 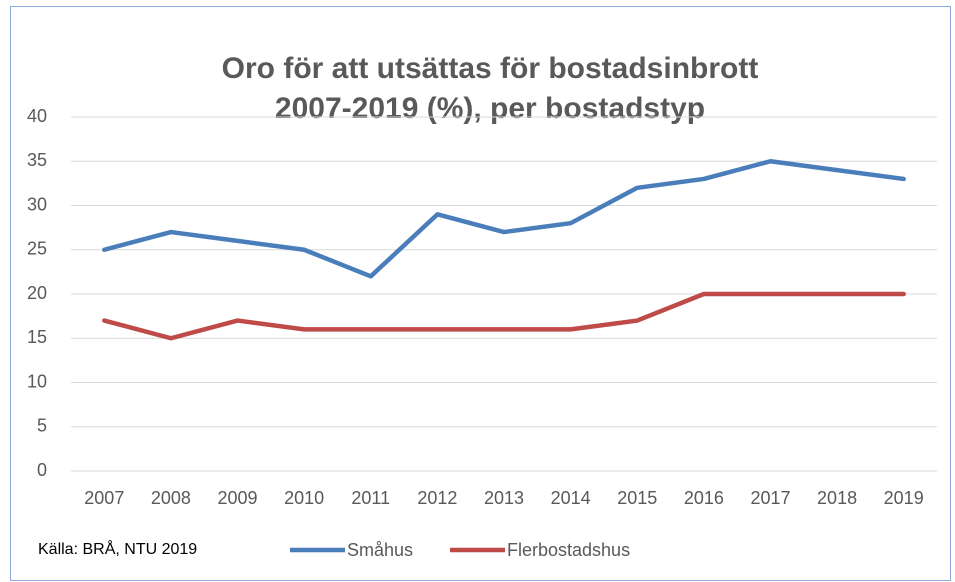 I want to click on y-tick-label: 25, so click(x=37, y=249).